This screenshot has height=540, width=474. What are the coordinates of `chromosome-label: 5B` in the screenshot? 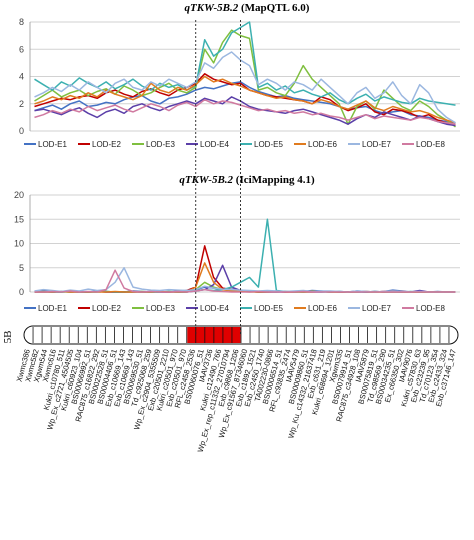 It's located at (8, 337).